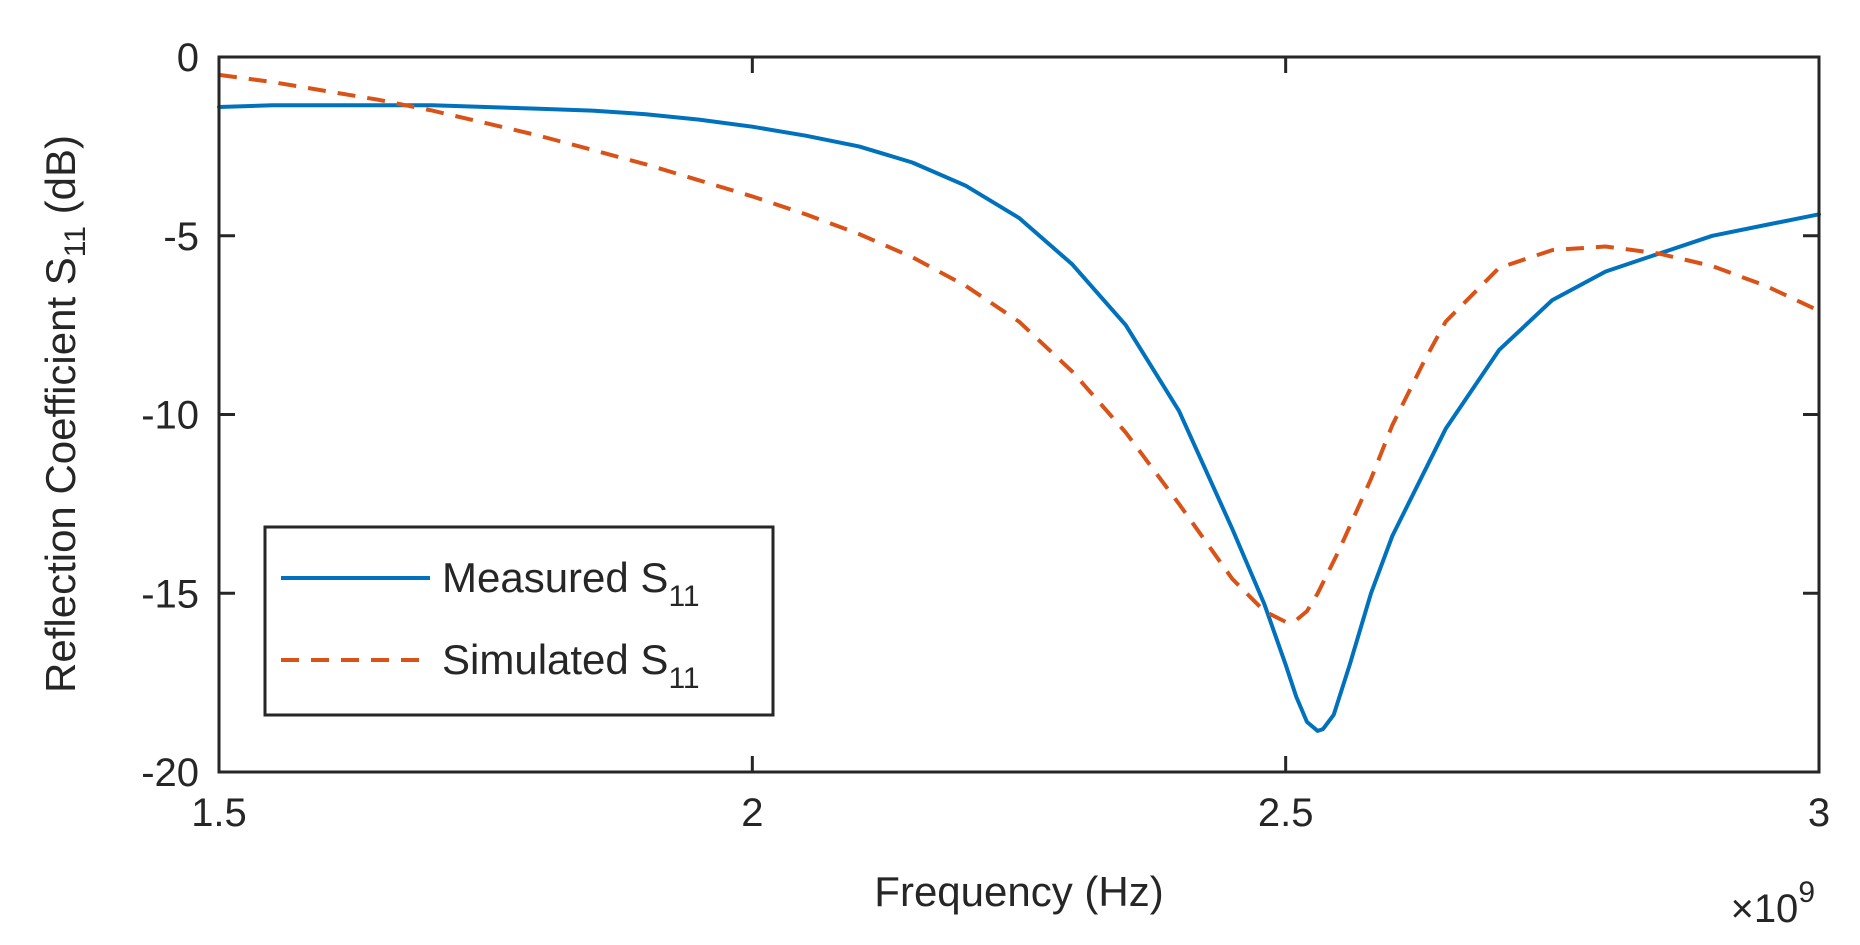 This screenshot has width=1860, height=945. I want to click on y-tick-labels: 0 -5 -10 -15 -20, so click(170, 415).